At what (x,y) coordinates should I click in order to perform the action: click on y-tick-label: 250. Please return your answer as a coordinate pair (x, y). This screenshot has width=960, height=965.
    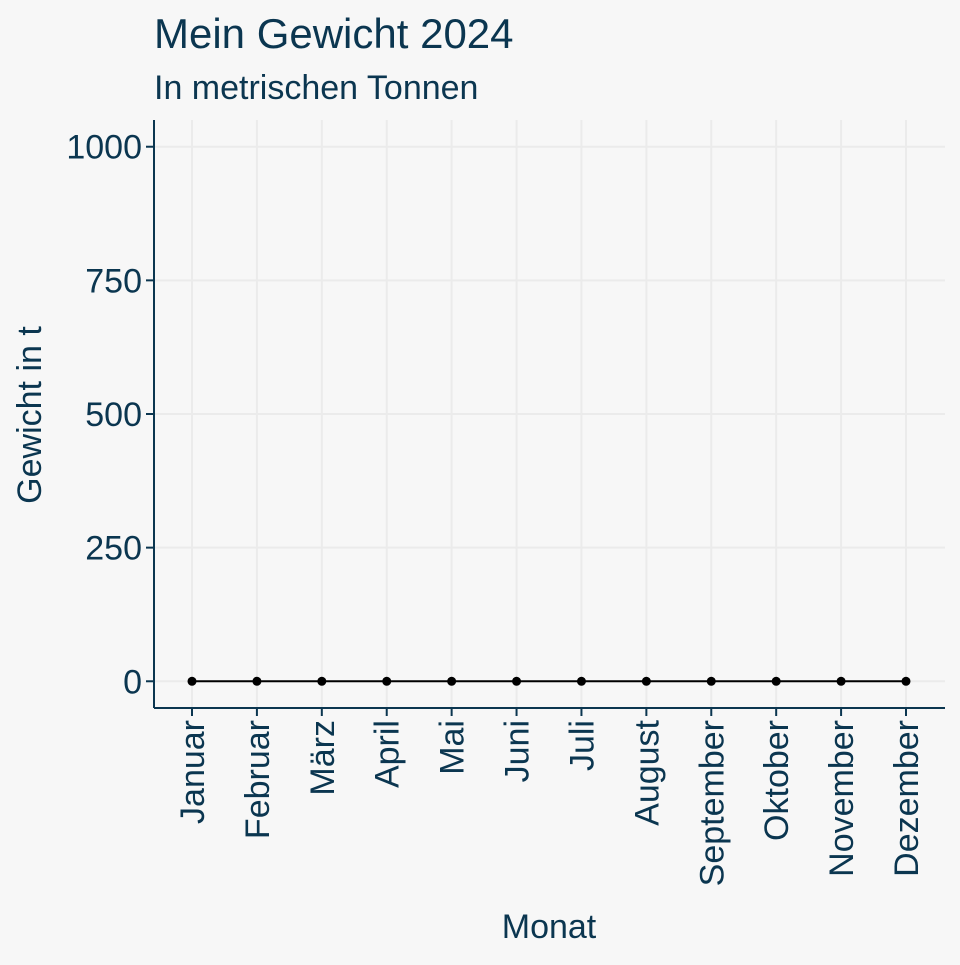
    Looking at the image, I should click on (113, 549).